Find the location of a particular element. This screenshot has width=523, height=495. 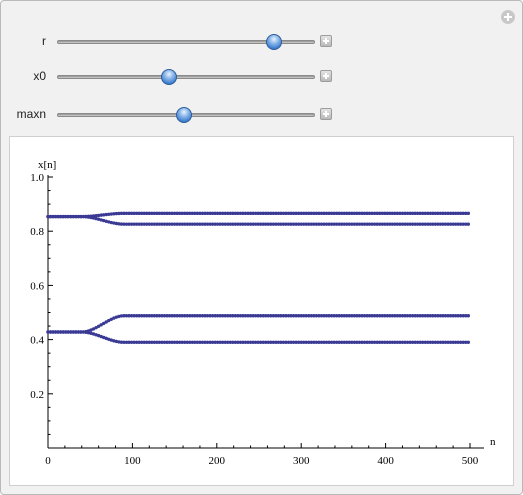

slider-x0-thumb is located at coordinates (169, 77).